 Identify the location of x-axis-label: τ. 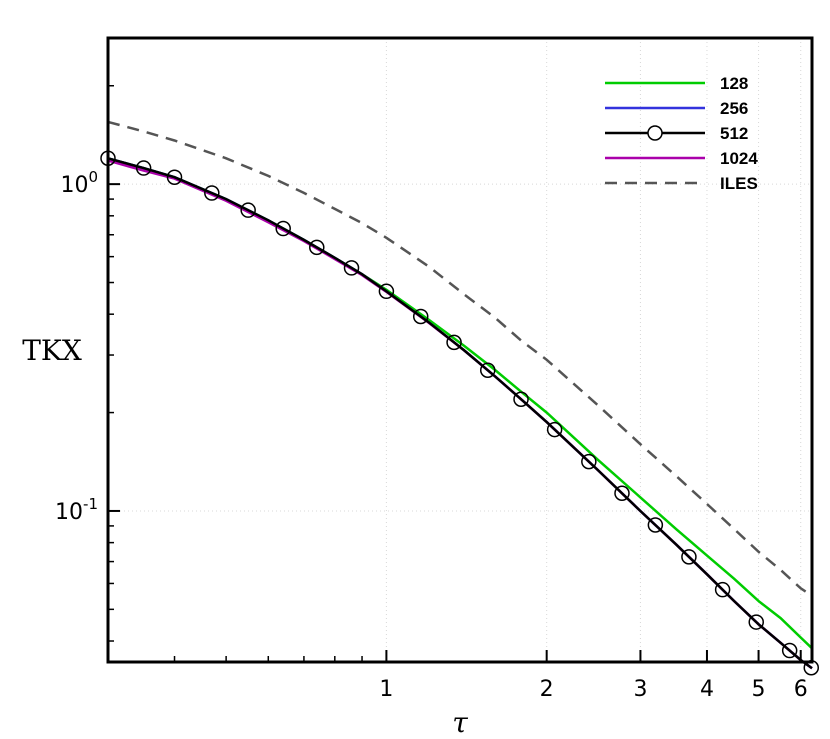
(460, 722).